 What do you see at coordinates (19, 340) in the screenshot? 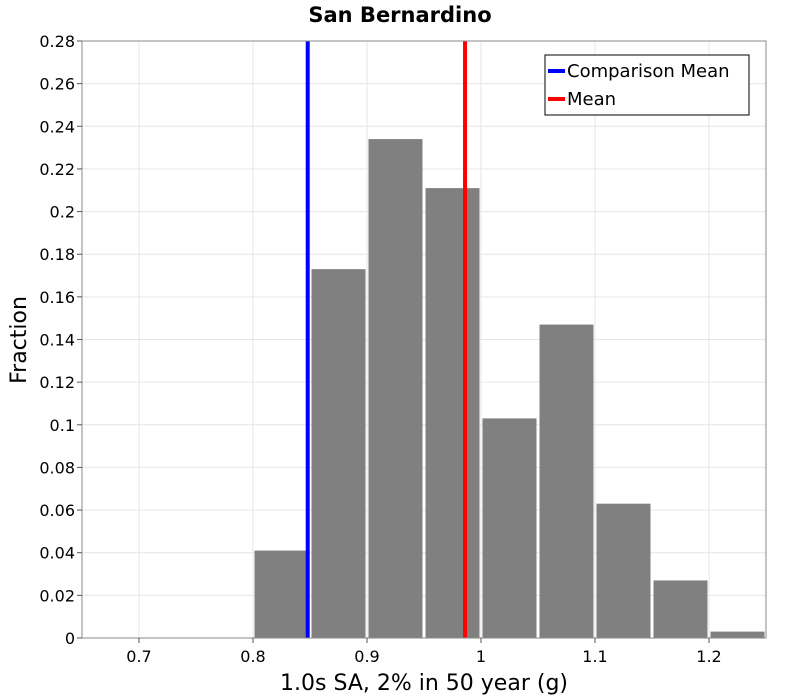
I see `y-axis-label: Fraction` at bounding box center [19, 340].